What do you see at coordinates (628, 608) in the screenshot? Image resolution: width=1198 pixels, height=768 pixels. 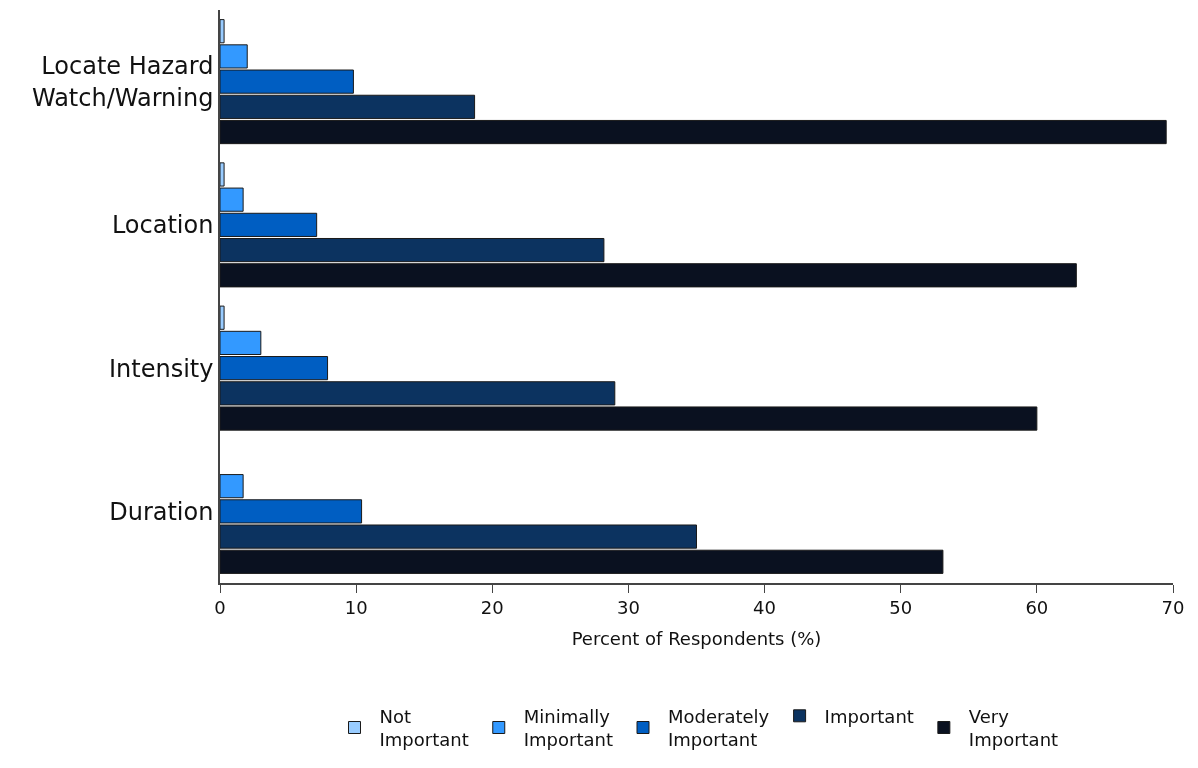 I see `x-tick-label: 30` at bounding box center [628, 608].